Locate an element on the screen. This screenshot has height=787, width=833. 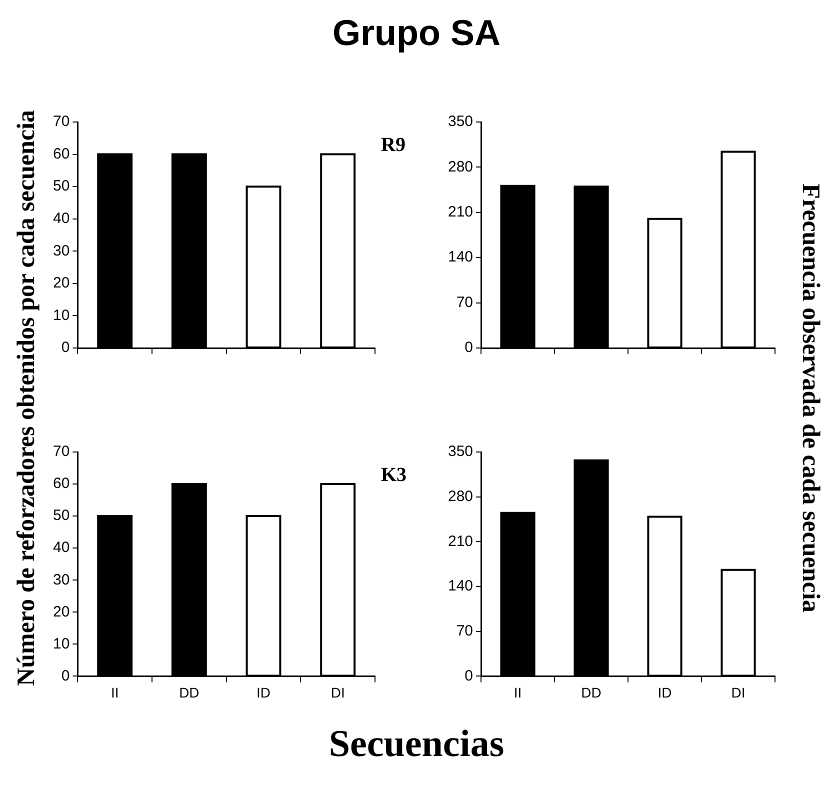
y-axis-title: Número de reforzadores obtenidos por cada secuencia is located at coordinates (27, 398).